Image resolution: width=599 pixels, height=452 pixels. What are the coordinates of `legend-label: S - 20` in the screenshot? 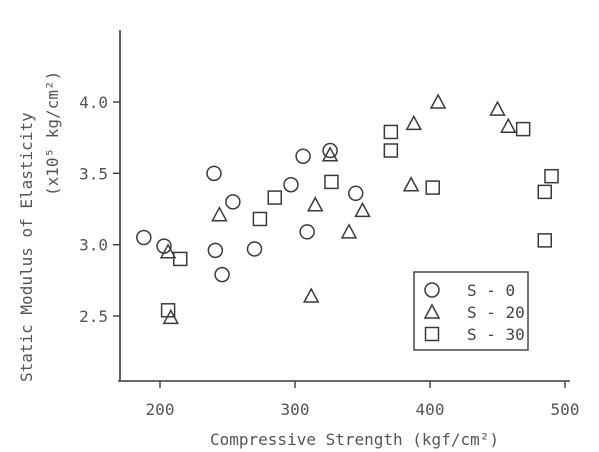 It's located at (496, 312).